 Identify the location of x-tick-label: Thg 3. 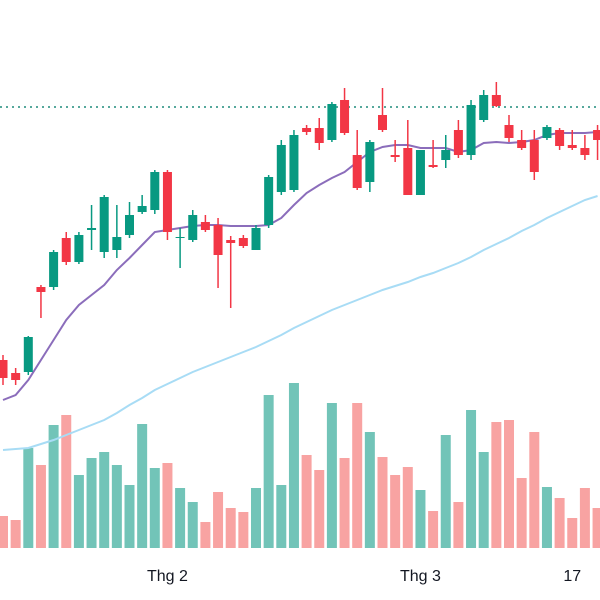
(420, 576).